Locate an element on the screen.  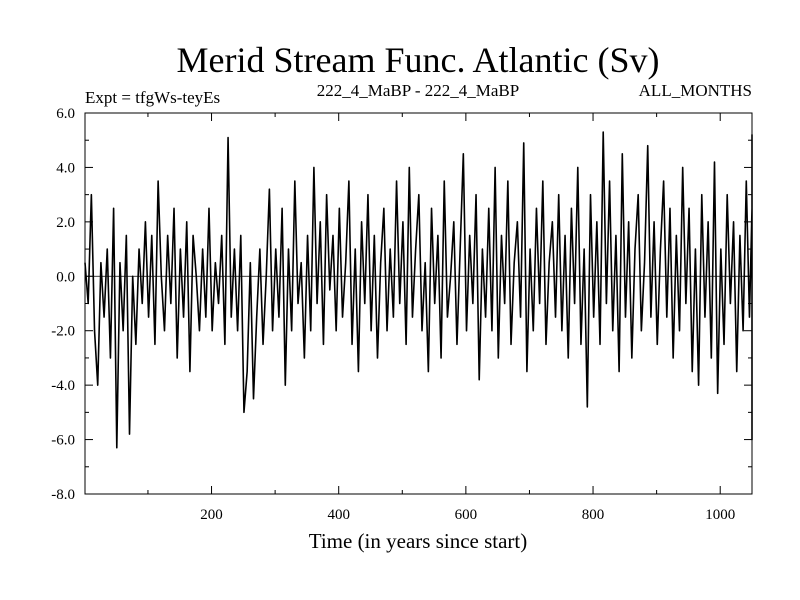
y-tick-label: 2.0 is located at coordinates (65, 223).